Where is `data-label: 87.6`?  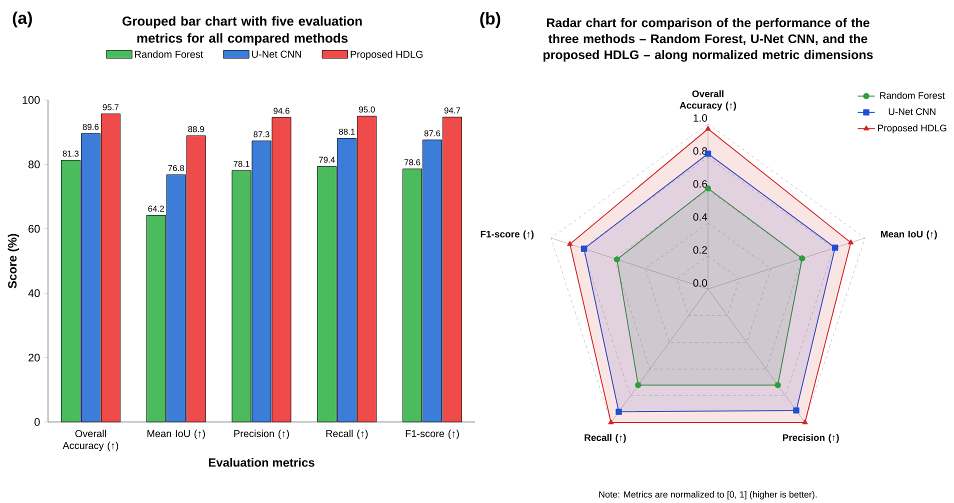
data-label: 87.6 is located at coordinates (432, 133).